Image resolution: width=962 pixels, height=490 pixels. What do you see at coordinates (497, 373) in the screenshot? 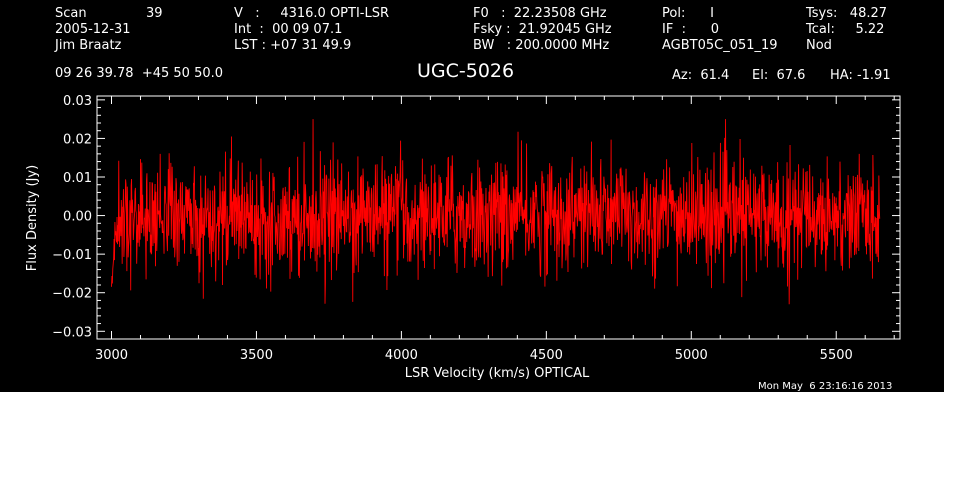
I see `x-axis-label: LSR Velocity (km/s) OPTICAL` at bounding box center [497, 373].